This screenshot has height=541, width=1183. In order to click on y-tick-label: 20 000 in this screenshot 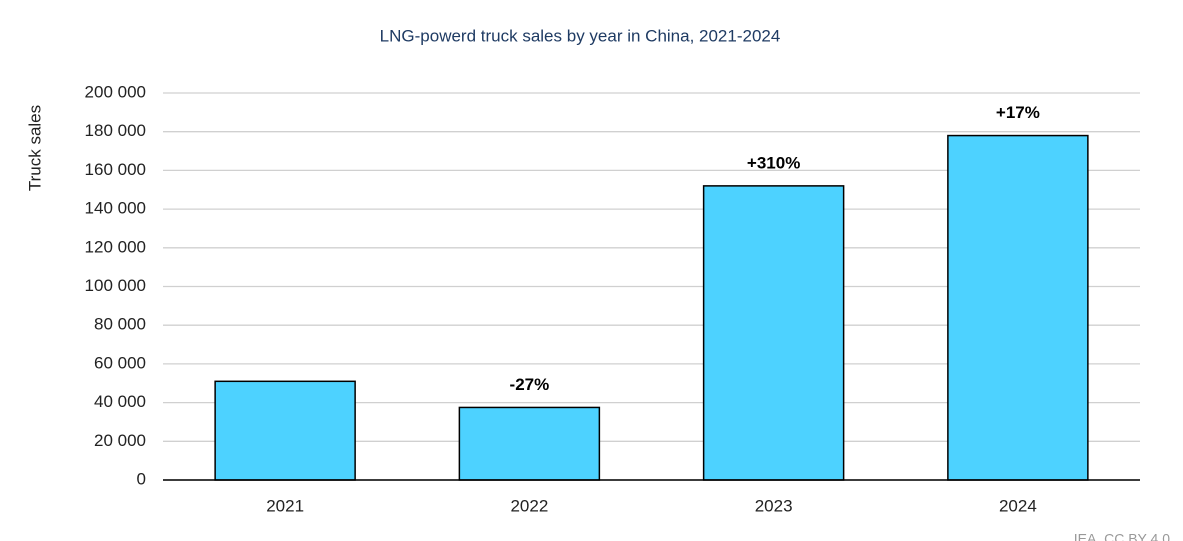, I will do `click(120, 440)`.